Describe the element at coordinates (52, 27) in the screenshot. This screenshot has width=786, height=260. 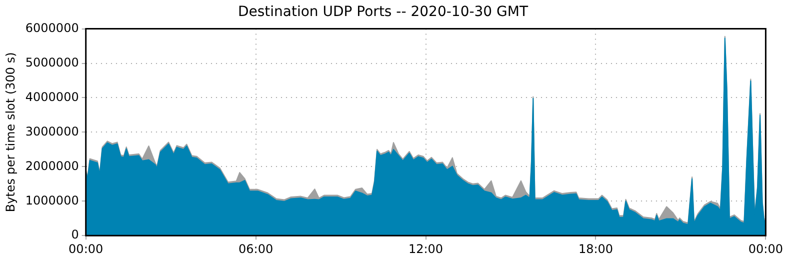
I see `y-tick-label: 6000000` at that location.